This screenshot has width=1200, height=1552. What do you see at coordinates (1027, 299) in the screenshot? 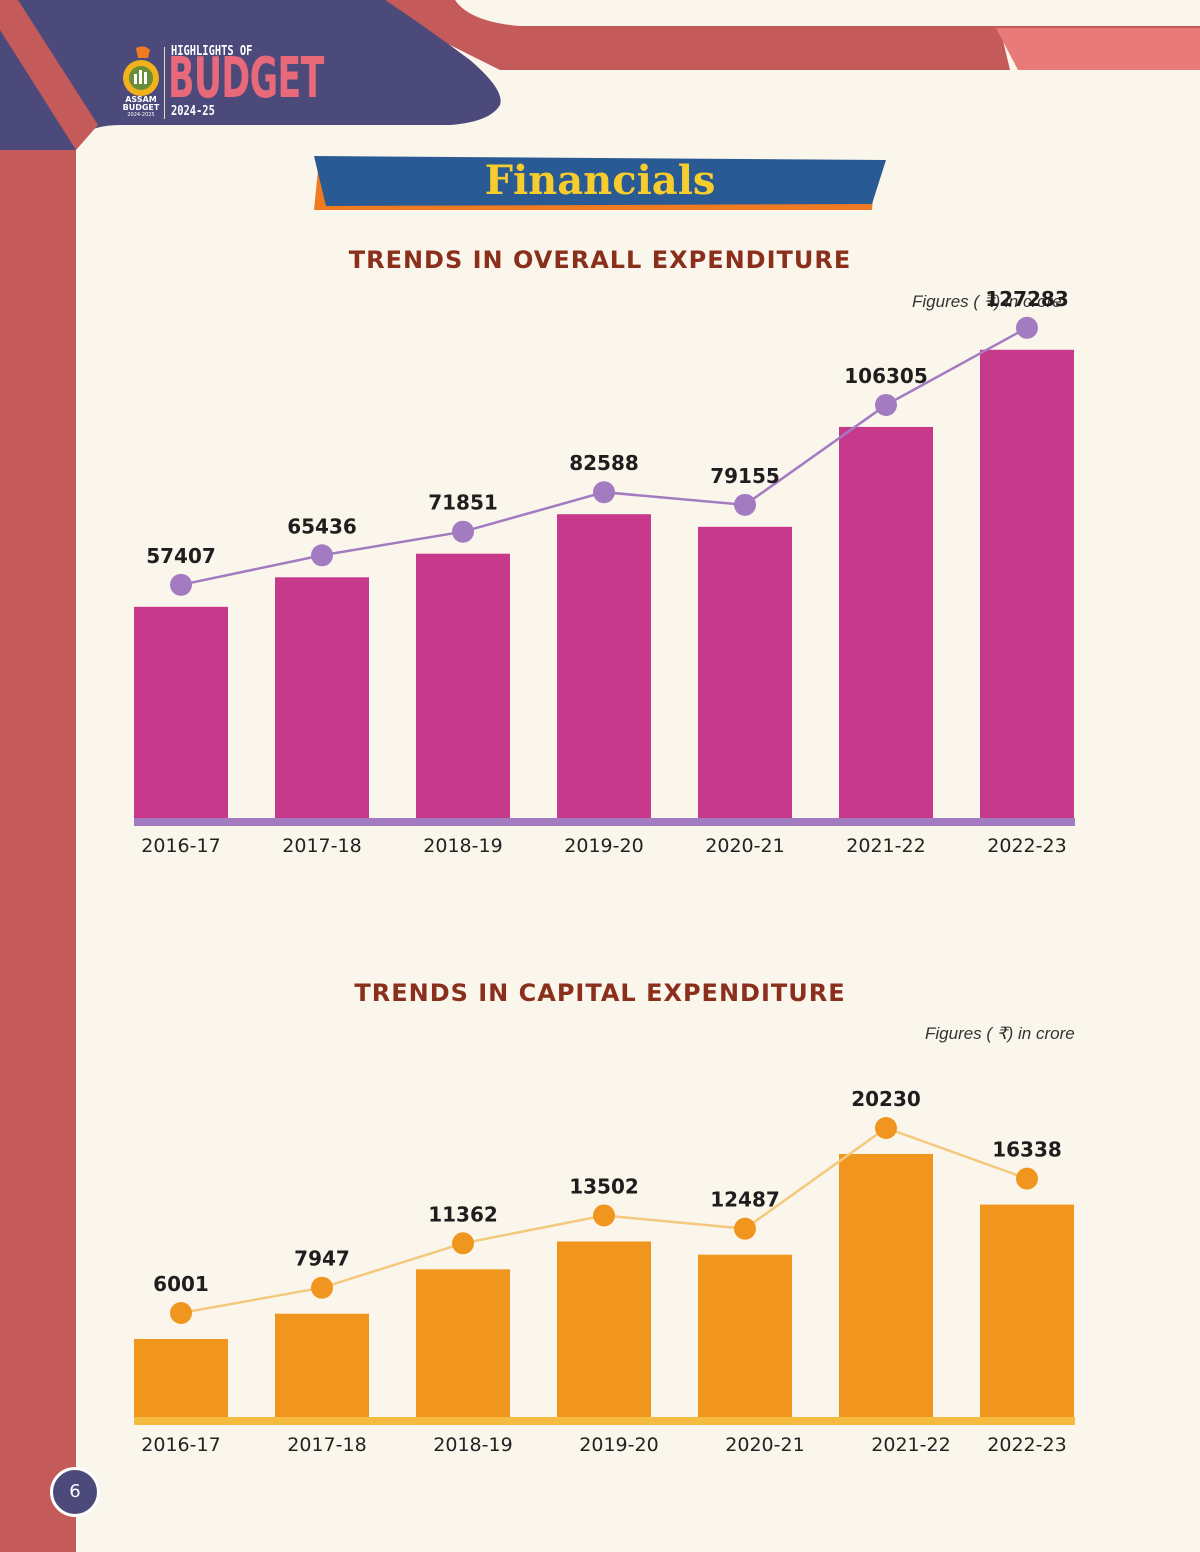
I see `data-label: 127283` at bounding box center [1027, 299].